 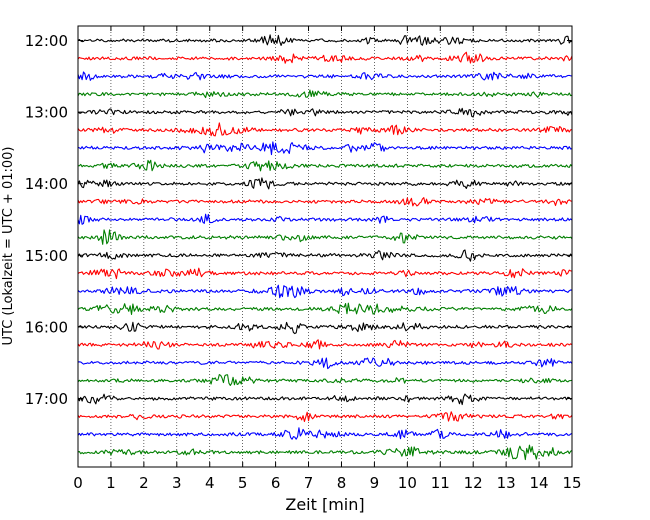 I want to click on y-tick-label: 12:00, so click(x=46, y=41).